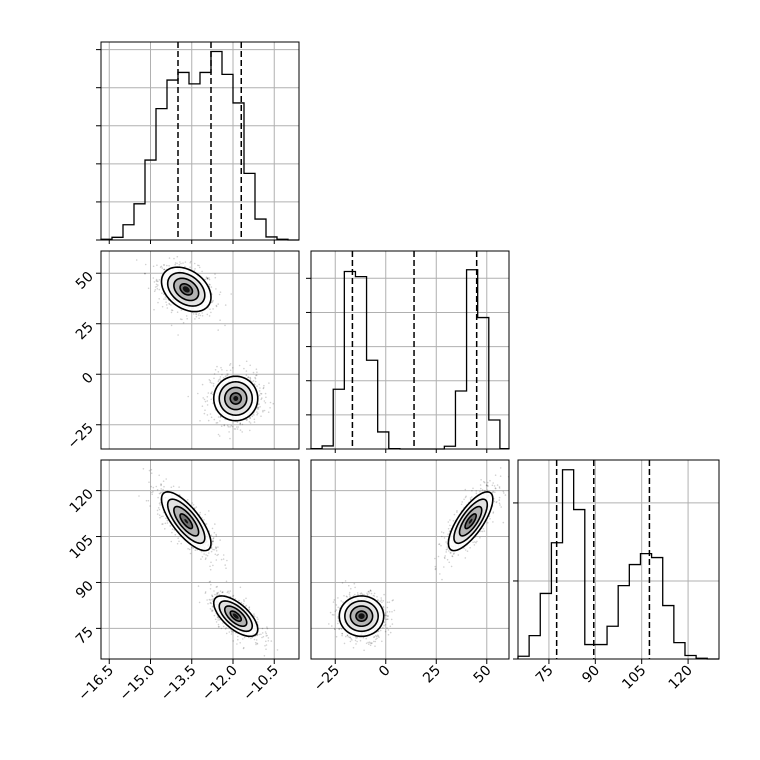  Describe the element at coordinates (186, 521) in the screenshot. I see `density-core` at that location.